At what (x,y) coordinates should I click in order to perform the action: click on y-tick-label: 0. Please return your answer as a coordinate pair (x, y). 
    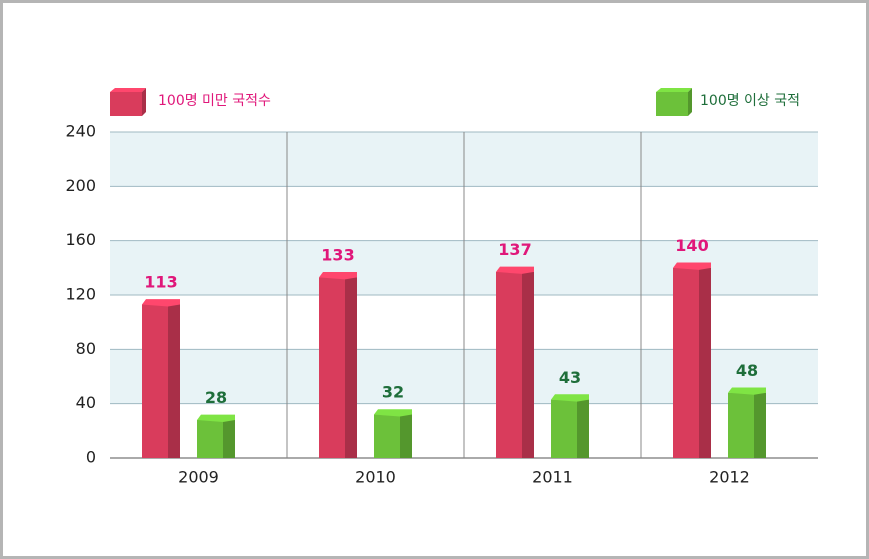
    Looking at the image, I should click on (91, 457).